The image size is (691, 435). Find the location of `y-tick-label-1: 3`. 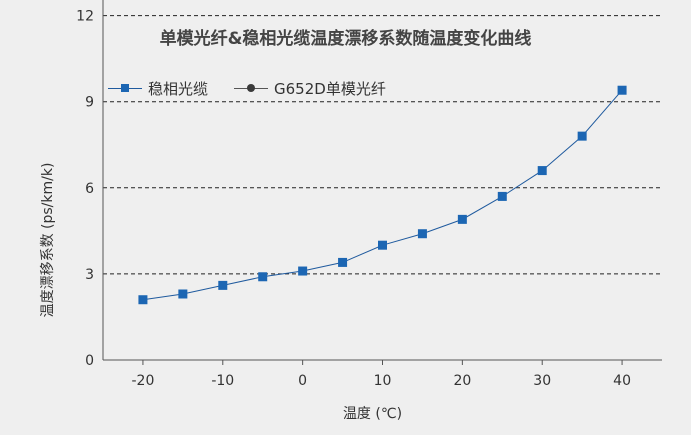

y-tick-label-1: 3 is located at coordinates (89, 275).